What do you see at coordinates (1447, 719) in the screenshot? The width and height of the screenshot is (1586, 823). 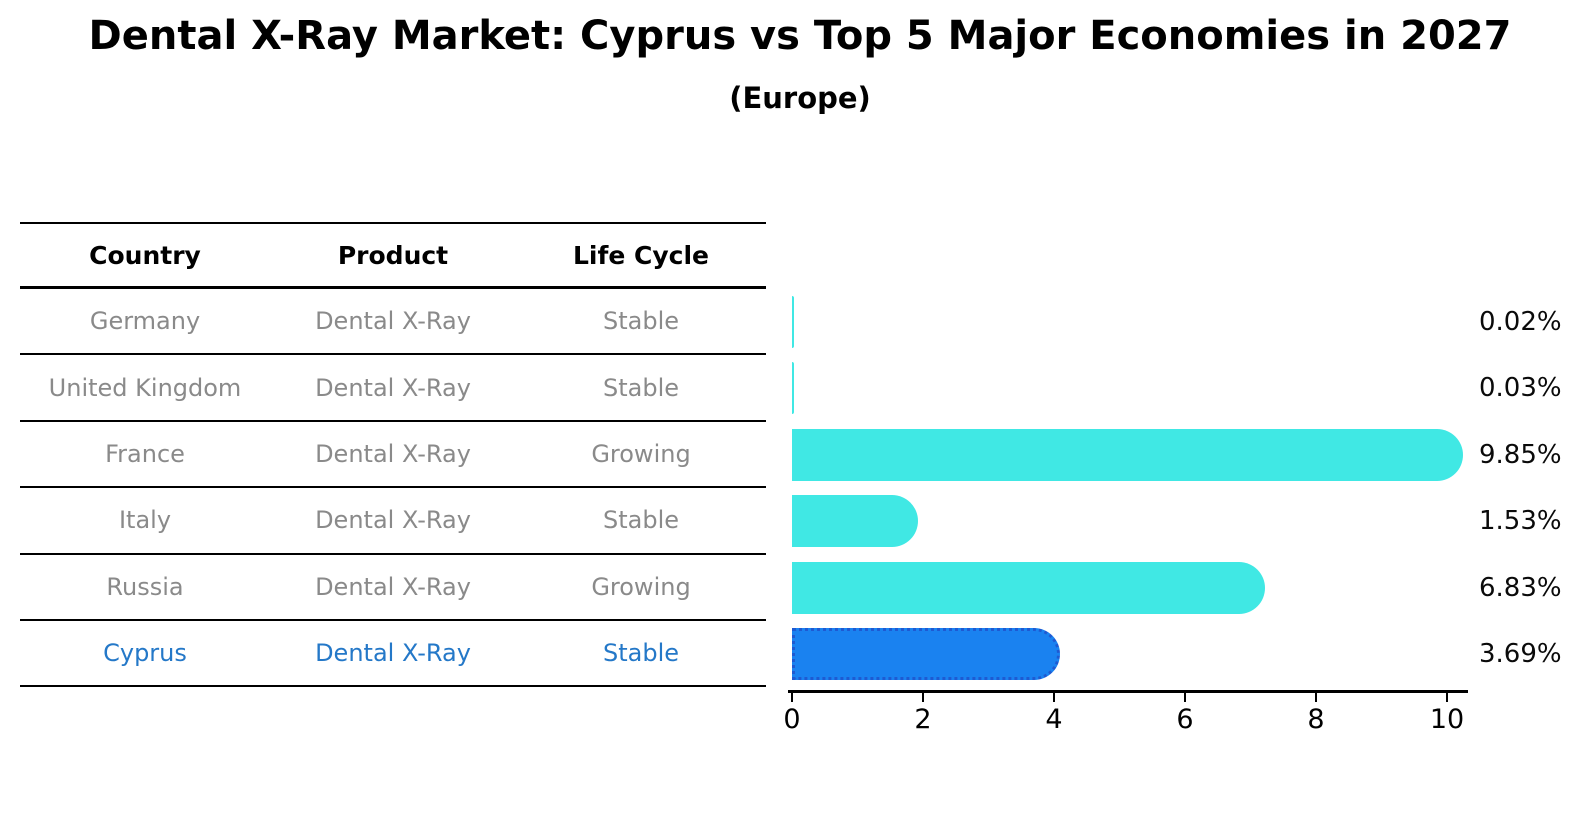 I see `tick-label: 10` at bounding box center [1447, 719].